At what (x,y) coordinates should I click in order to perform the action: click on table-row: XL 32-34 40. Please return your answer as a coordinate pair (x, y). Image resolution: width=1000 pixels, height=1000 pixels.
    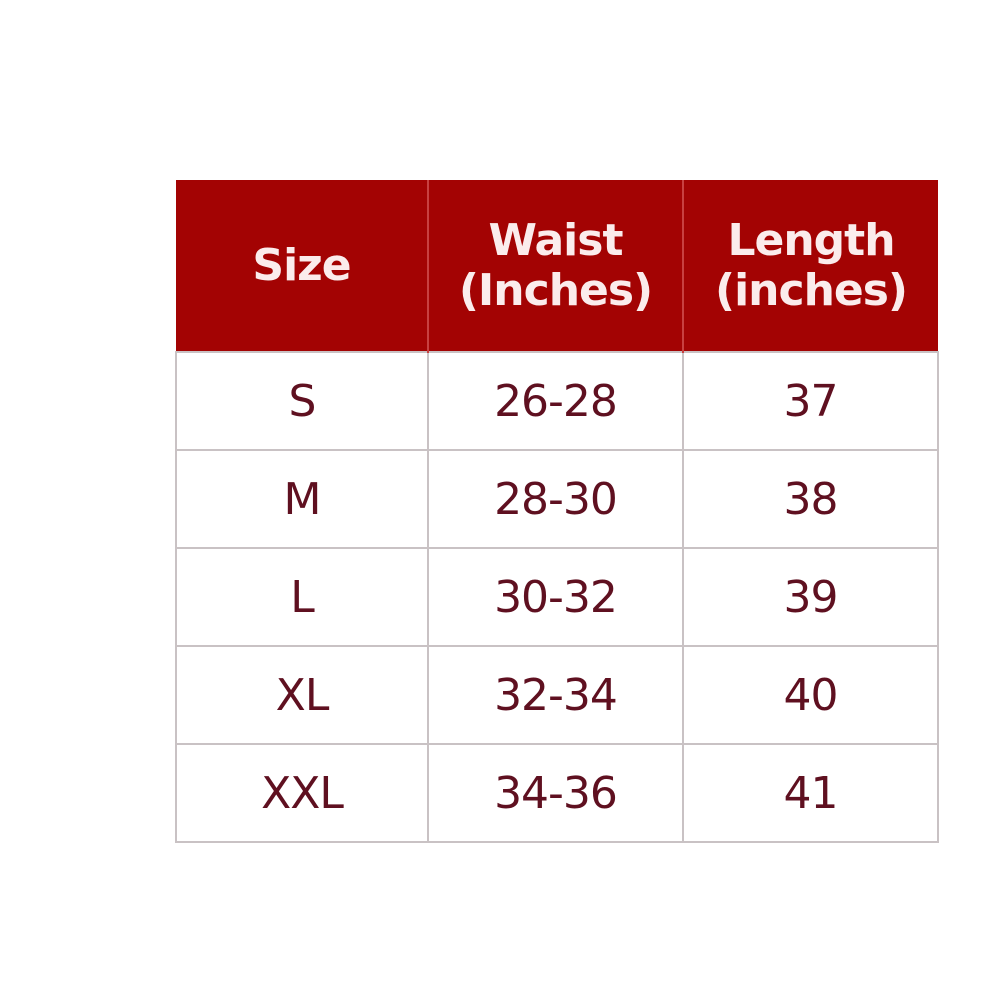
    Looking at the image, I should click on (557, 695).